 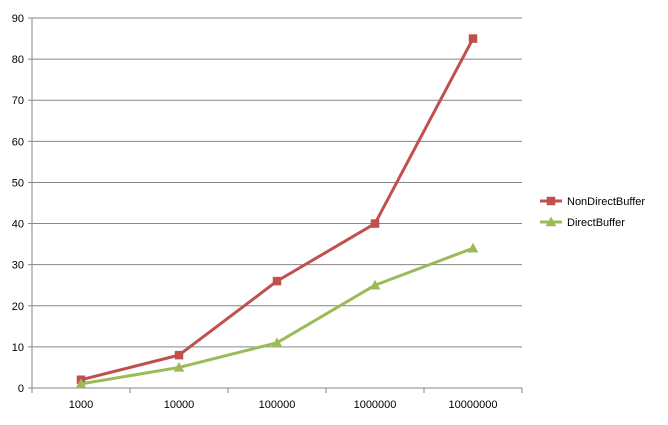 I want to click on y-tick-label: 20, so click(x=18, y=307).